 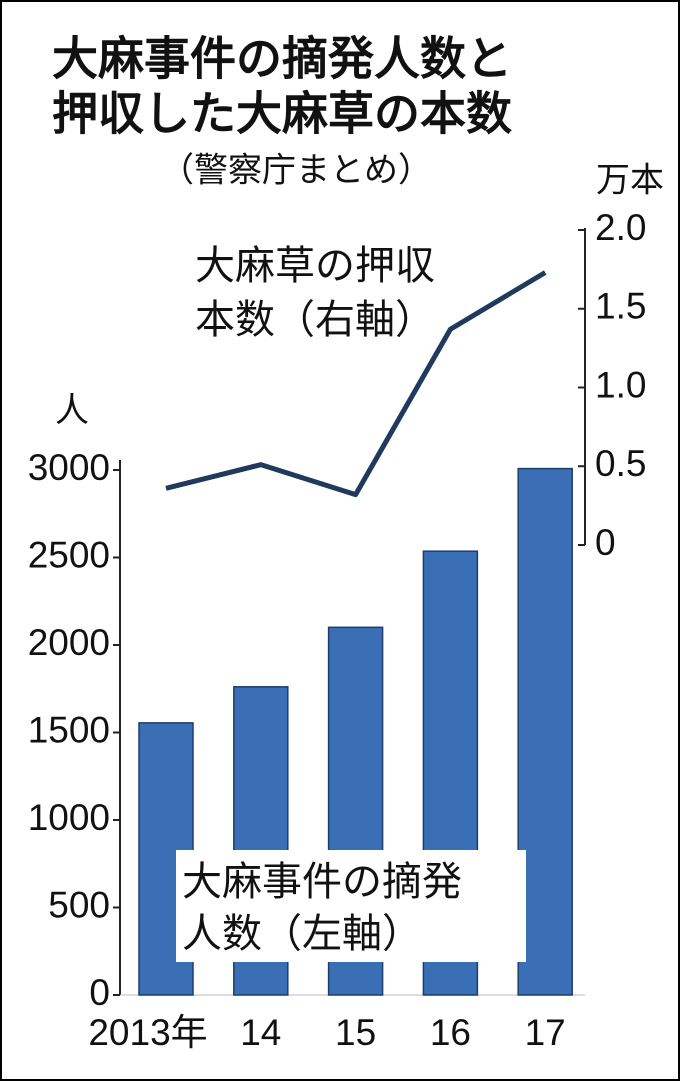 I want to click on x-tick-label: 17, so click(x=545, y=1032).